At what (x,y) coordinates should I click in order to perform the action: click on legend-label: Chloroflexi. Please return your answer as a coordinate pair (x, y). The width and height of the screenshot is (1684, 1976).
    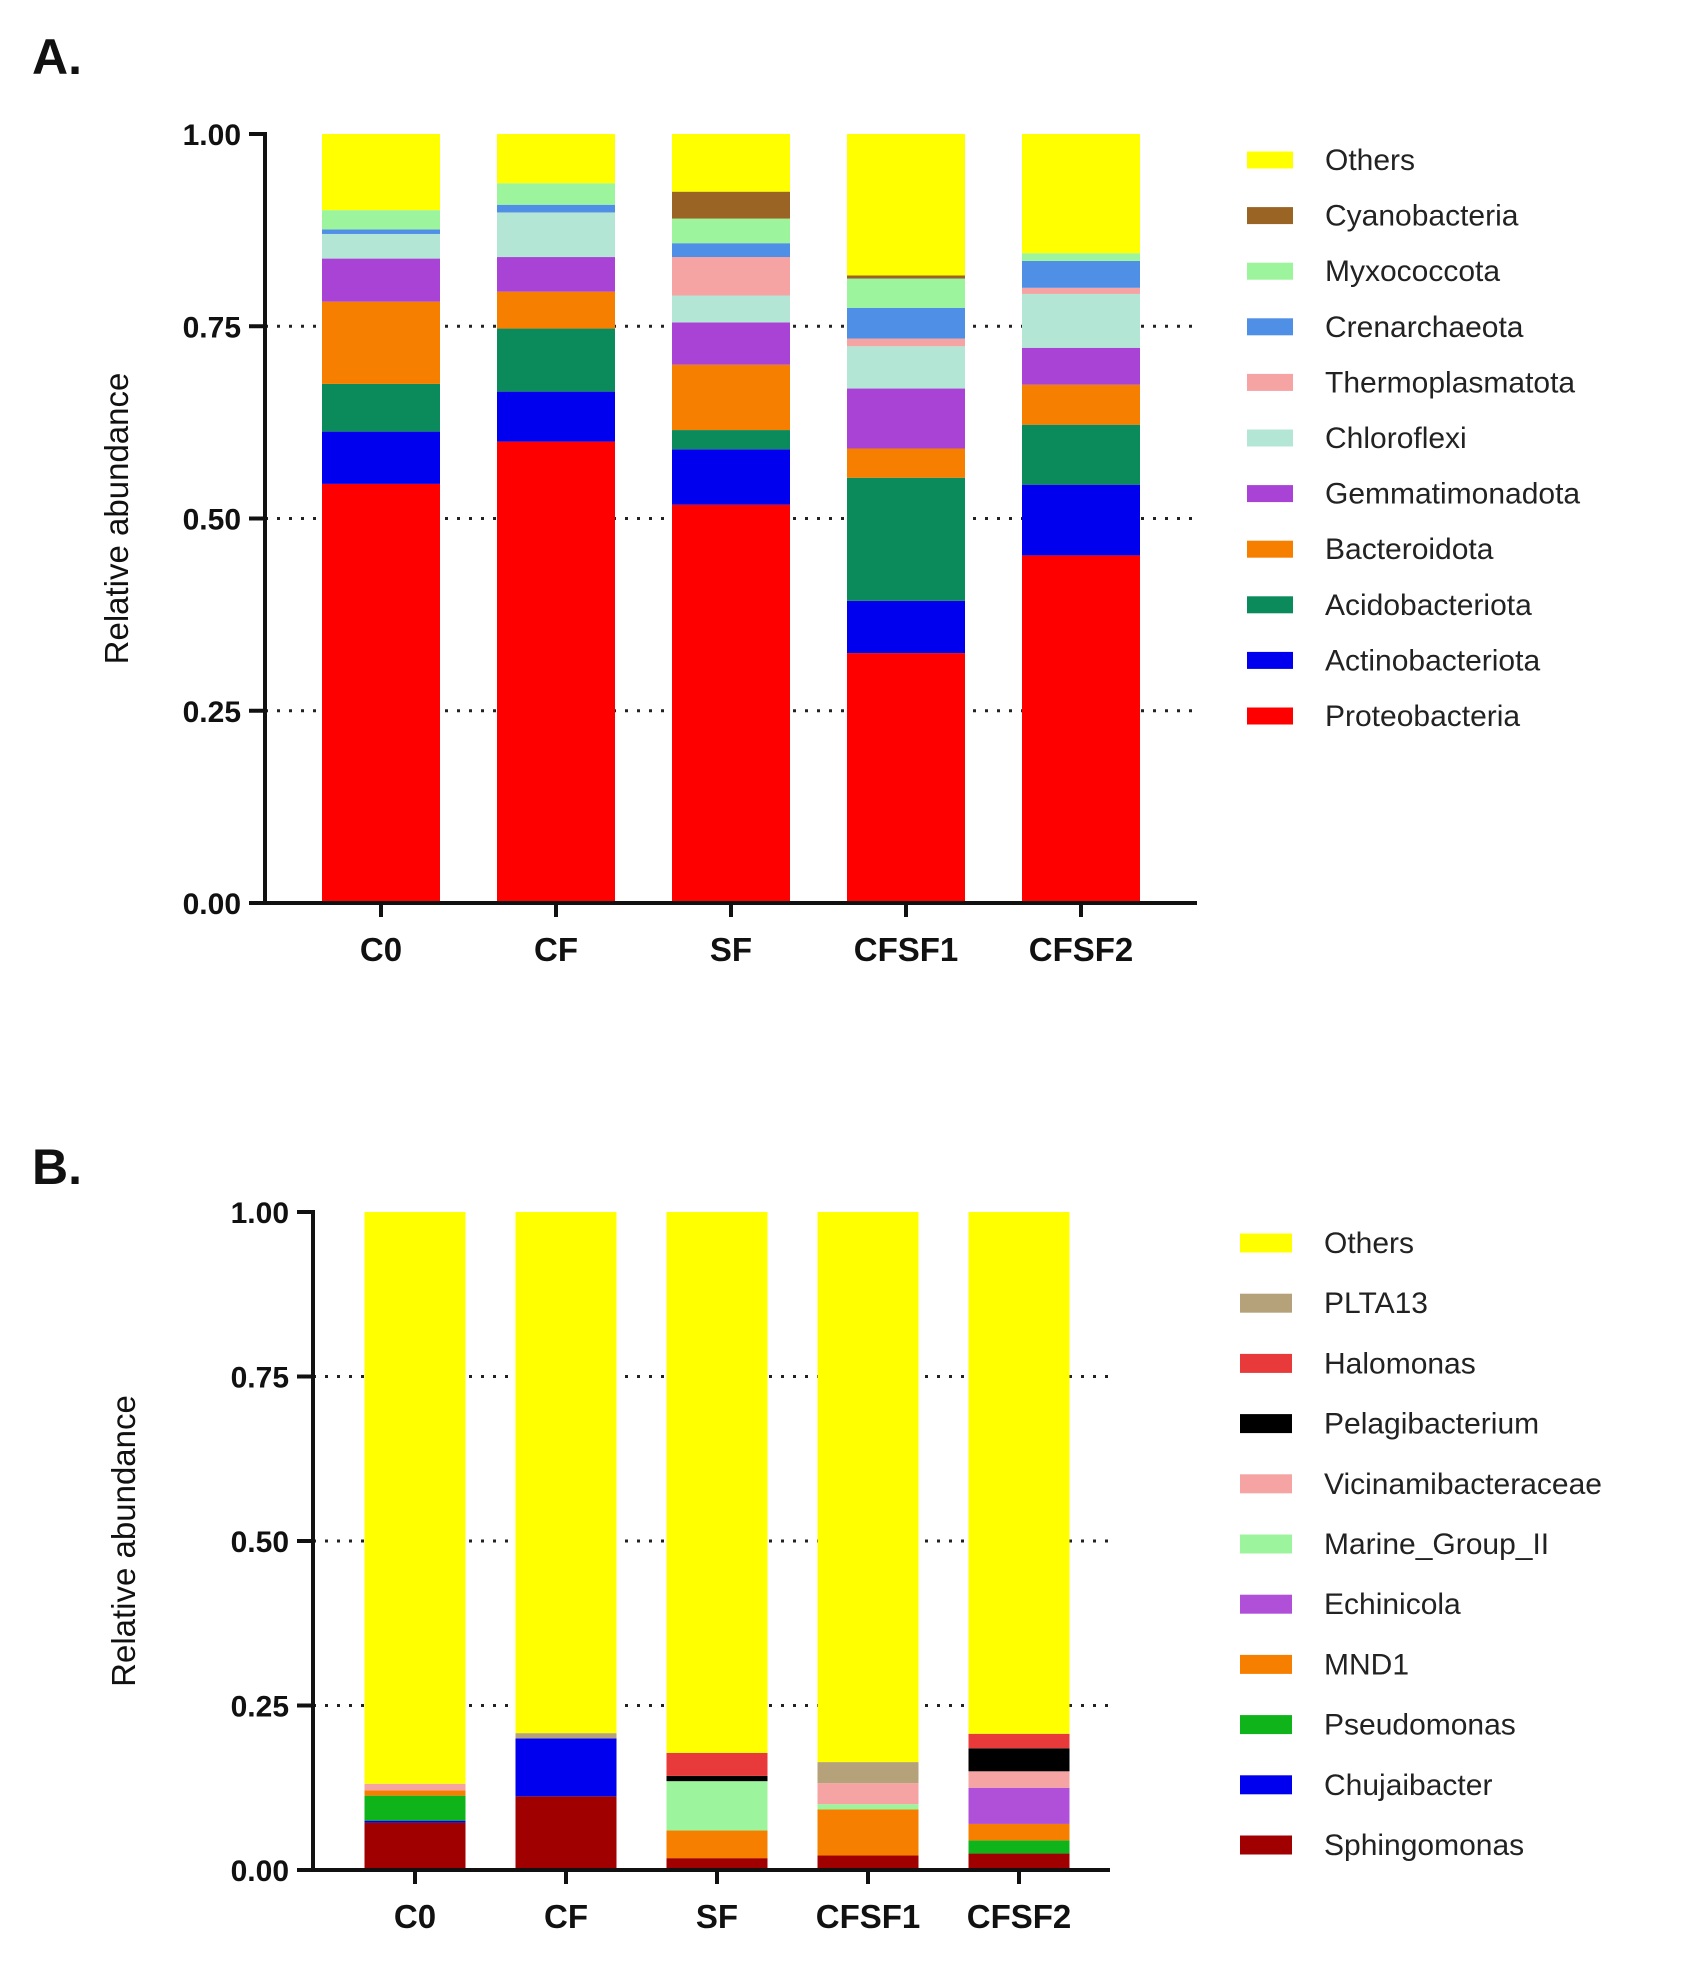
    Looking at the image, I should click on (1396, 438).